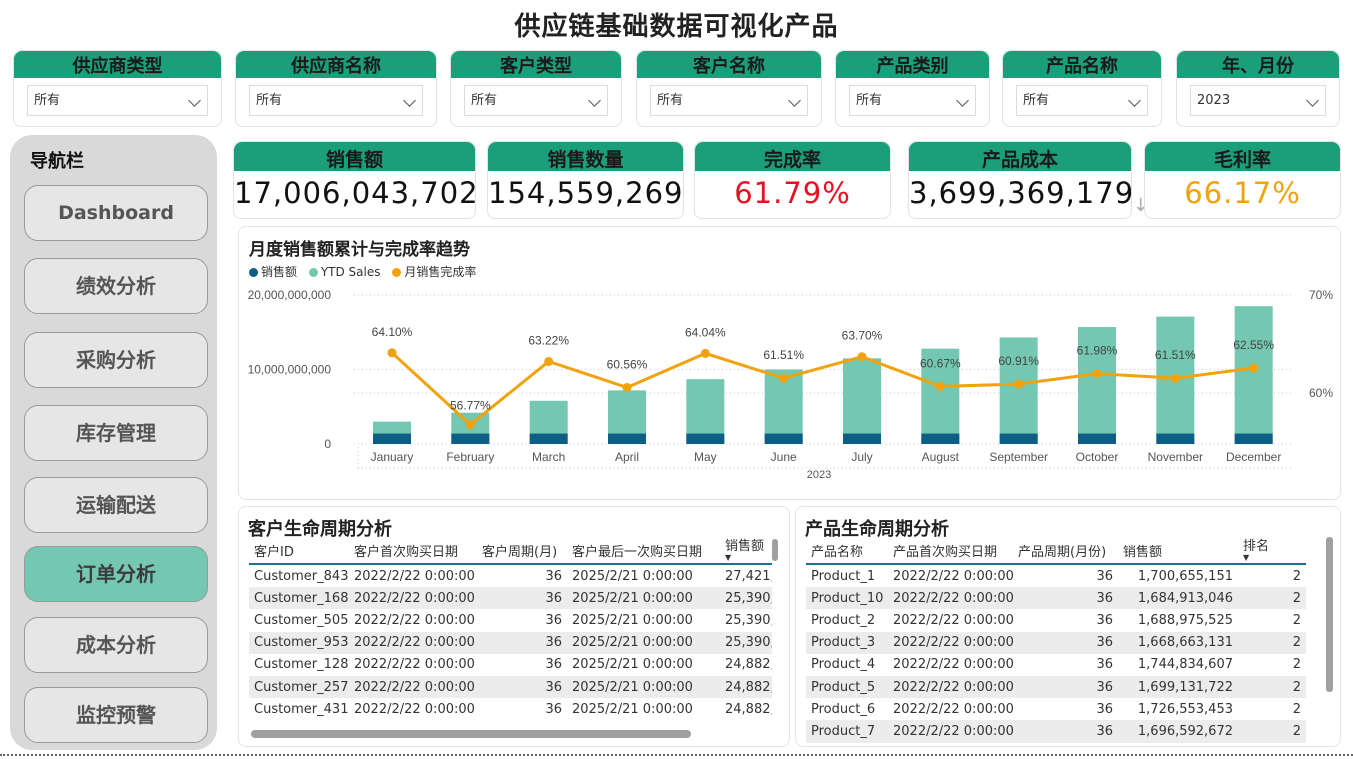 The width and height of the screenshot is (1353, 759). I want to click on nav-item-0: Dashboard, so click(116, 213).